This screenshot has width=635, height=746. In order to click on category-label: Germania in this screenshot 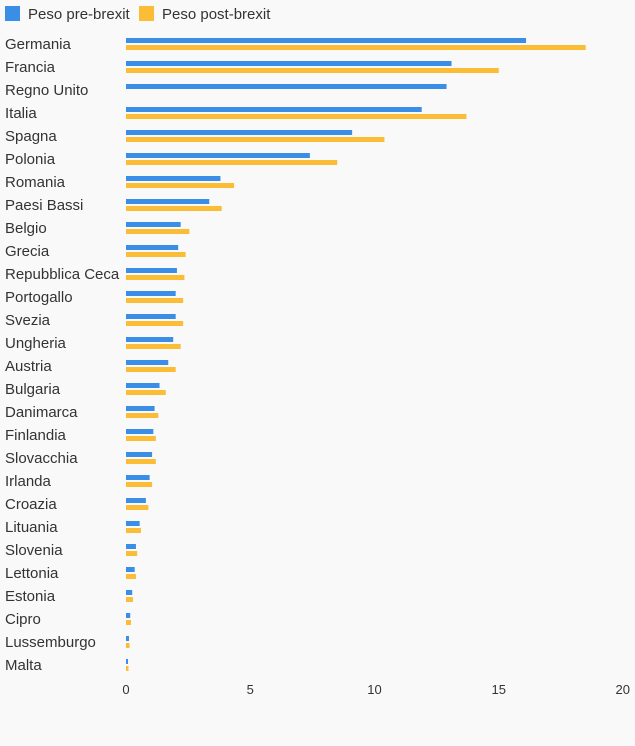, I will do `click(38, 44)`.